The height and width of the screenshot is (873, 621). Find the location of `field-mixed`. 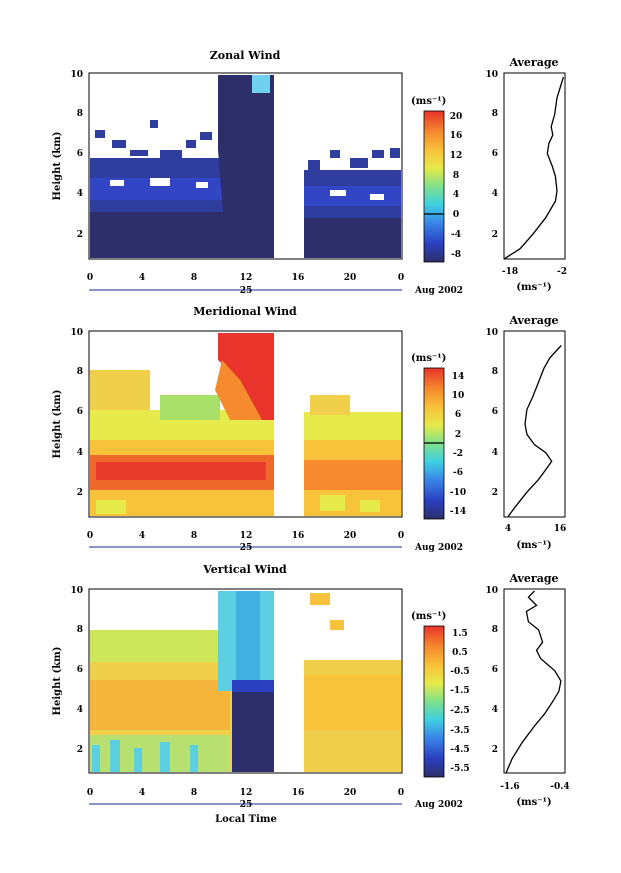

field-mixed is located at coordinates (220, 392).